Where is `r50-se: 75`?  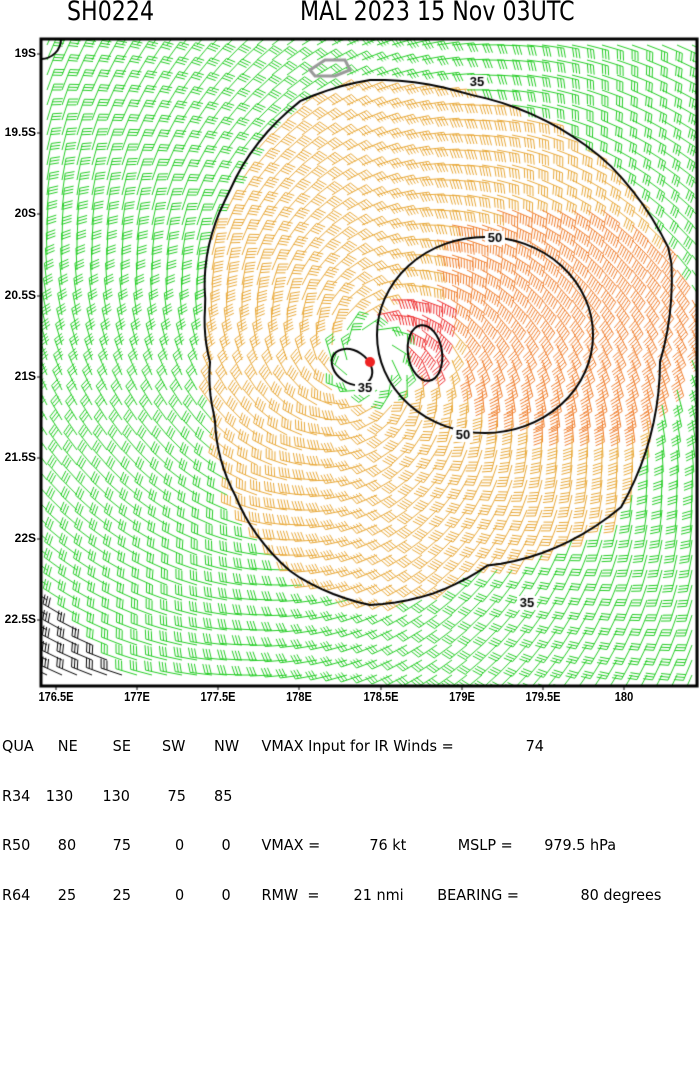
r50-se: 75 is located at coordinates (122, 845).